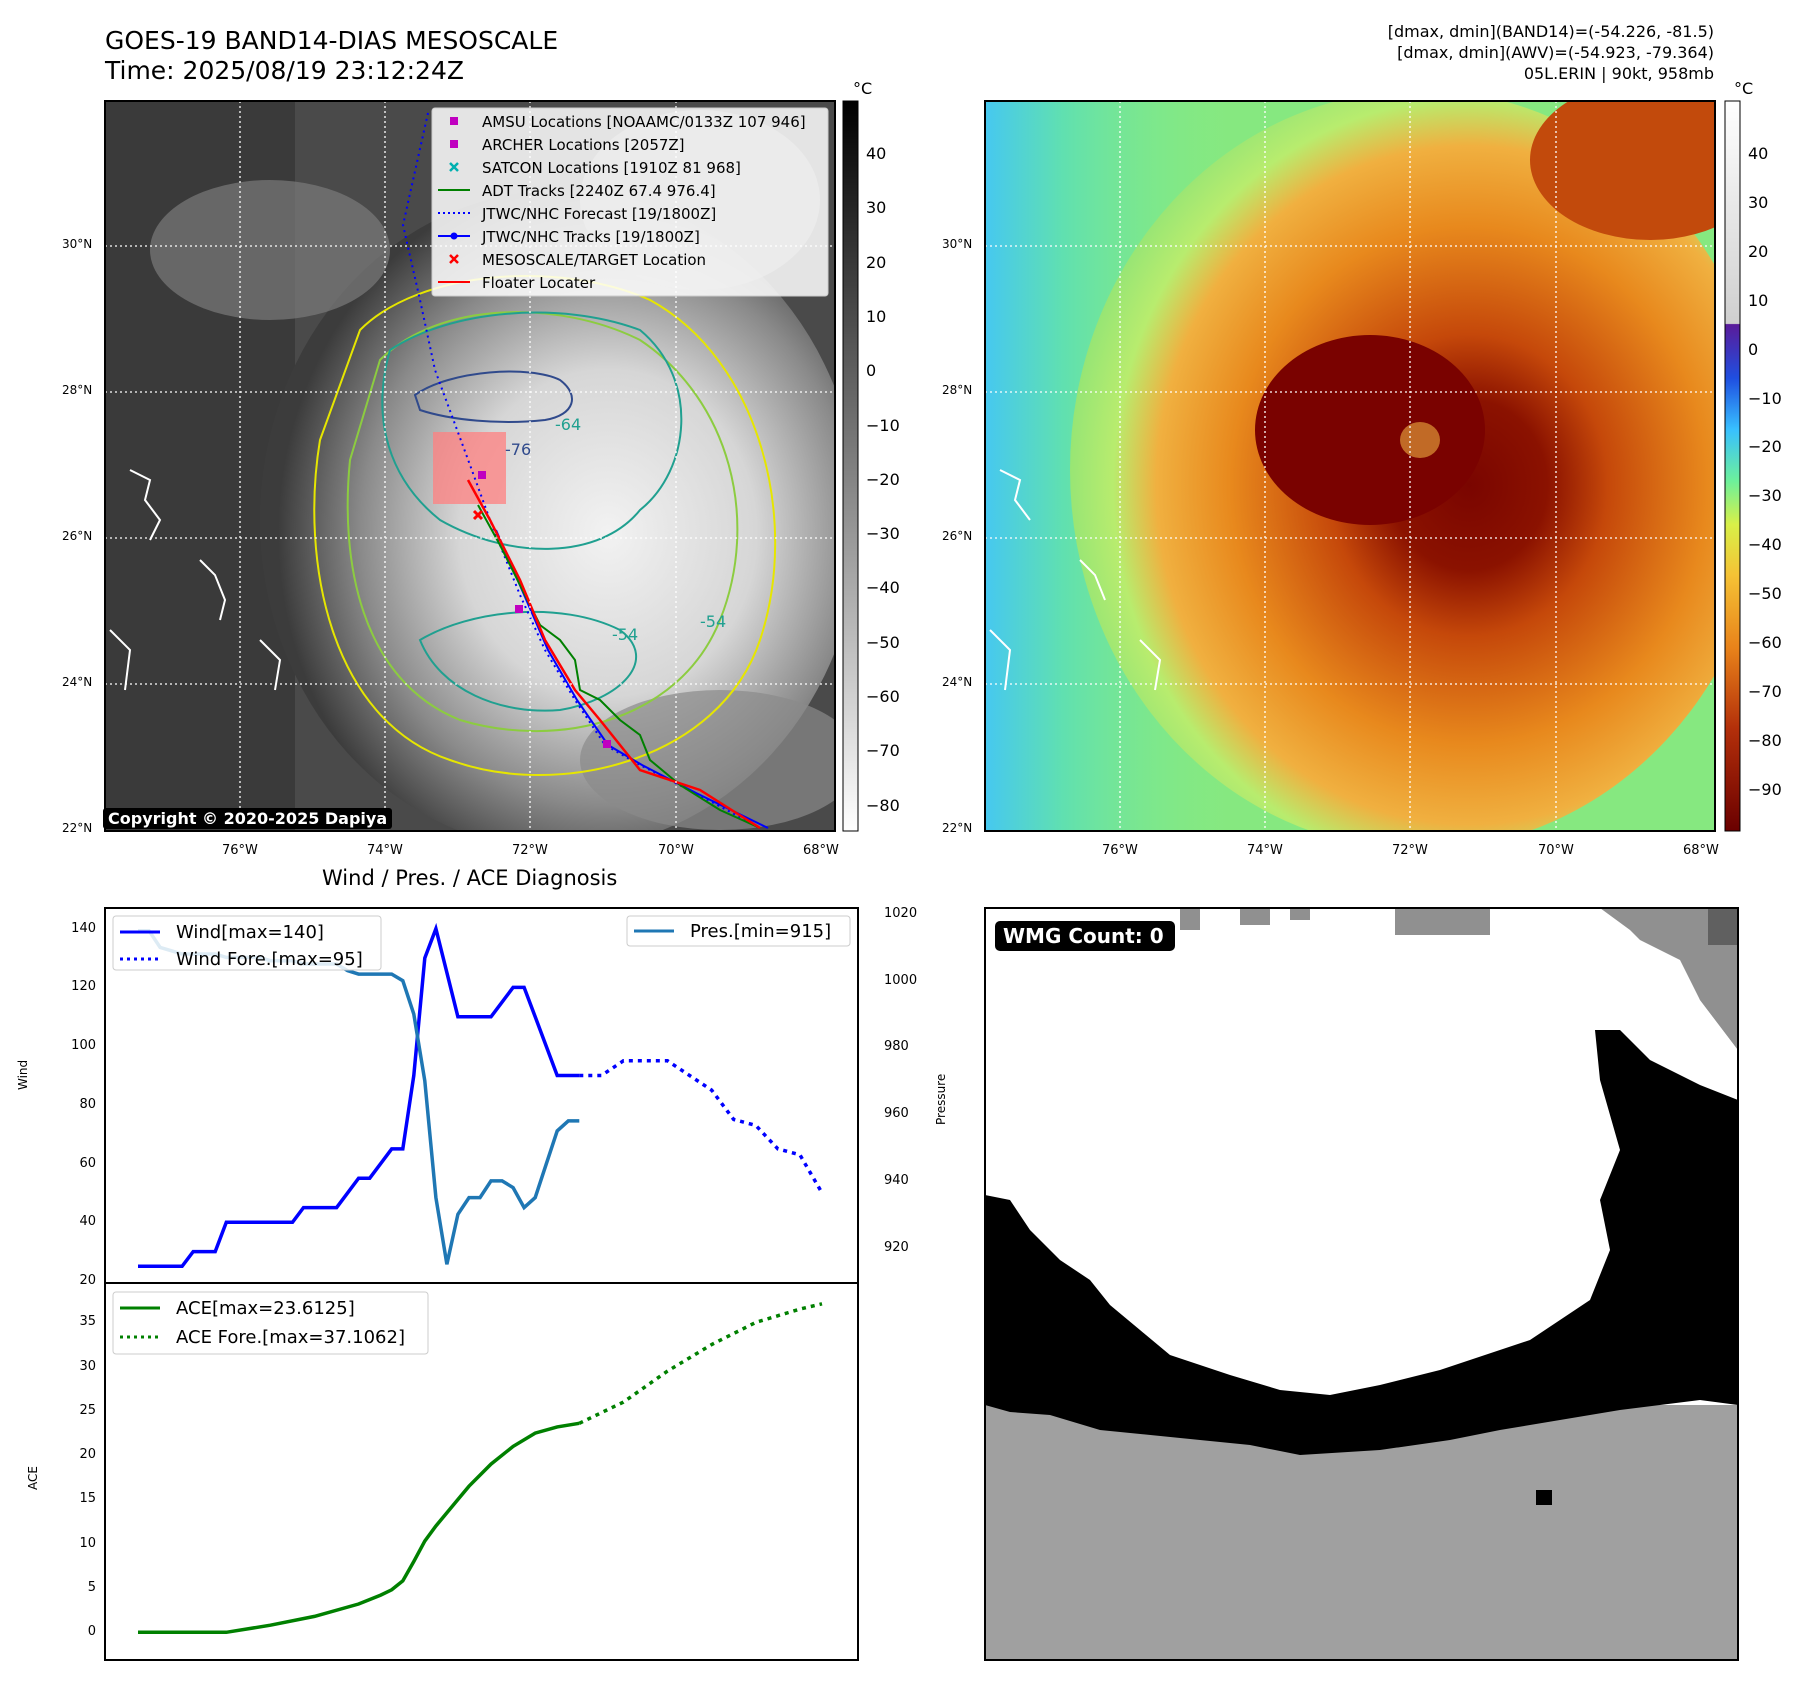  Describe the element at coordinates (87, 1322) in the screenshot. I see `ace-tick: 35` at that location.